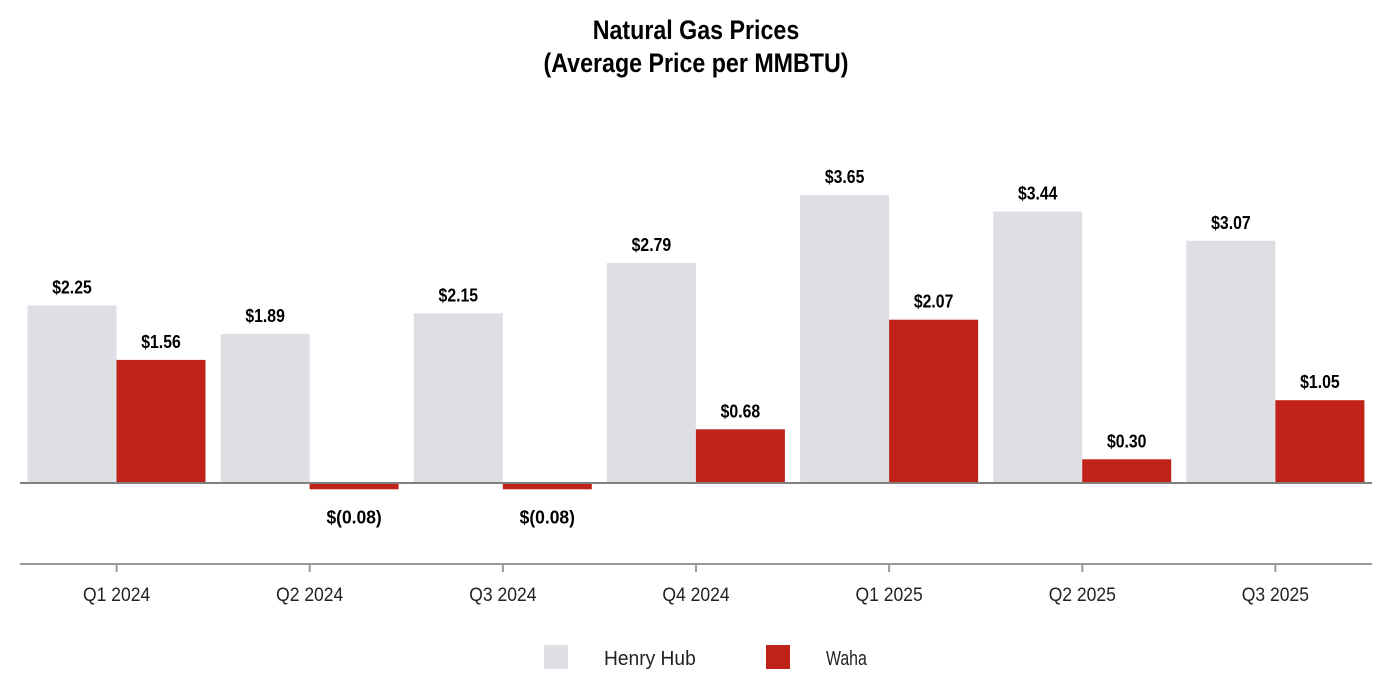  I want to click on x-tick-label: Q4 2024, so click(696, 595).